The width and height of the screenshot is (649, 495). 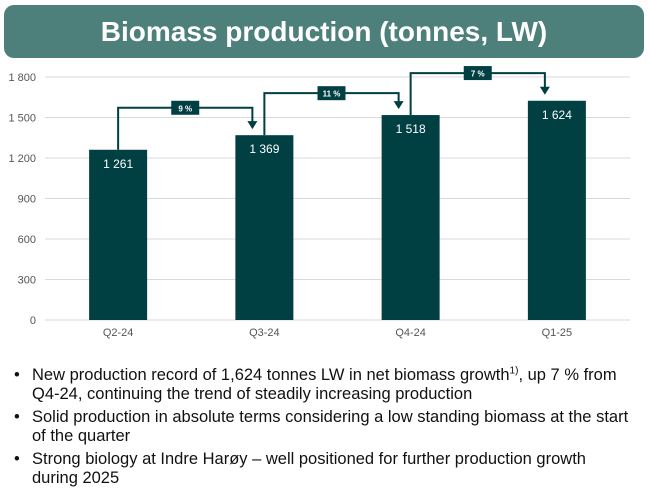 I want to click on y-tick-label: 300, so click(x=27, y=281).